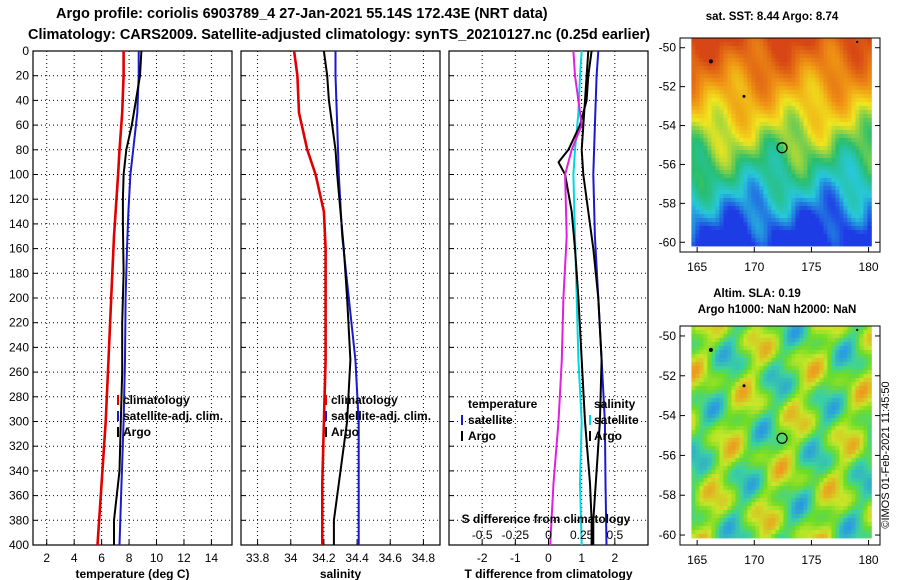 The image size is (900, 580). I want to click on temperature-legend-entry-1: satellite-adj. clim., so click(173, 416).